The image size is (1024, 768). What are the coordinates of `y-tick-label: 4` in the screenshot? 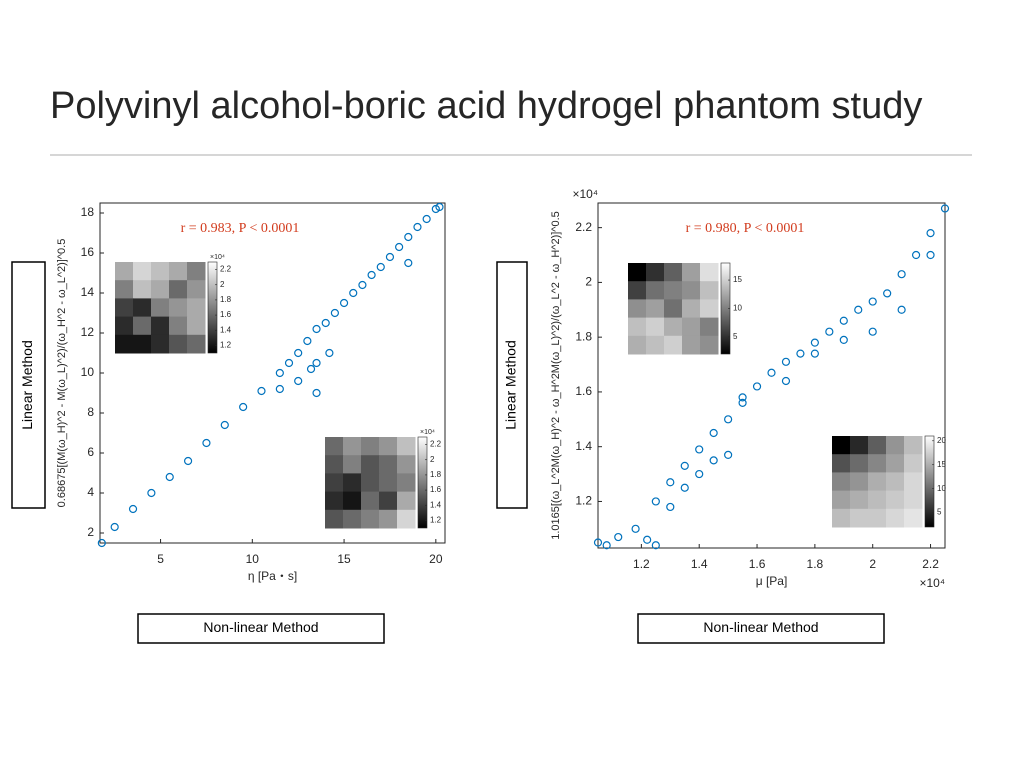 It's located at (90, 492).